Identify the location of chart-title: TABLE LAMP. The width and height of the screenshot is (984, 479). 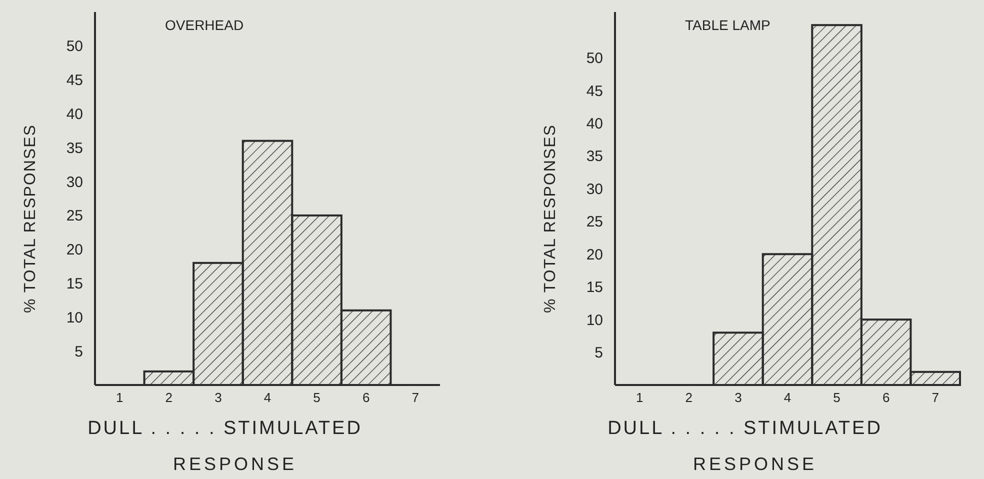
(727, 25).